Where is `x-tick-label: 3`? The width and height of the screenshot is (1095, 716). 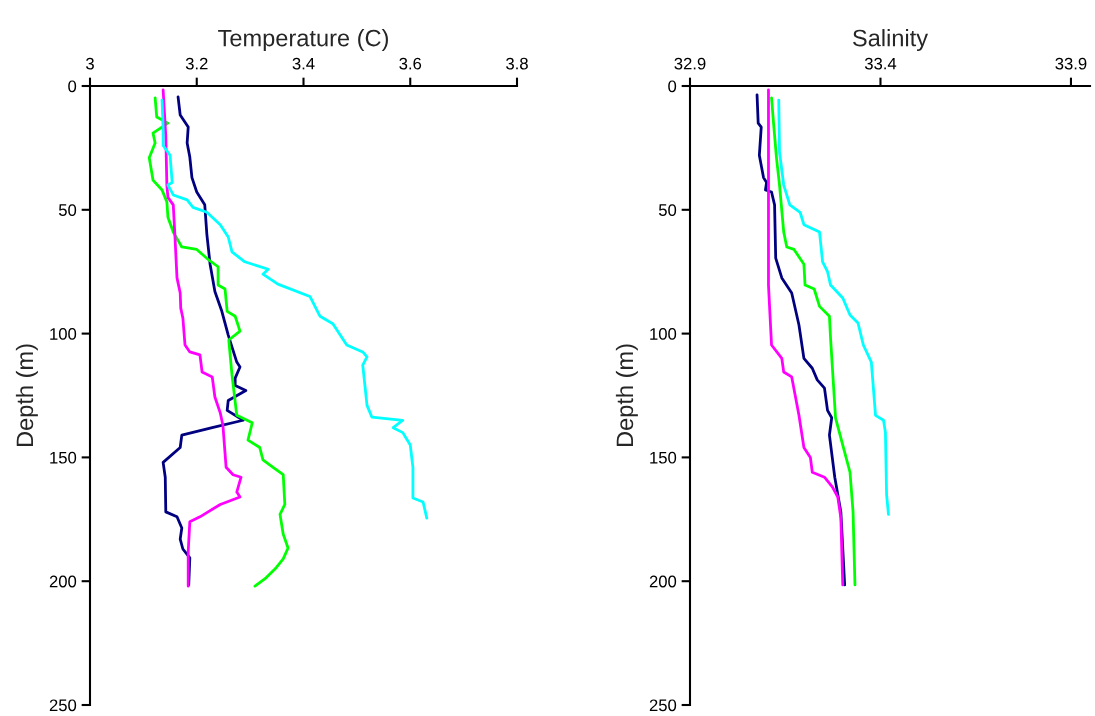 x-tick-label: 3 is located at coordinates (90, 63).